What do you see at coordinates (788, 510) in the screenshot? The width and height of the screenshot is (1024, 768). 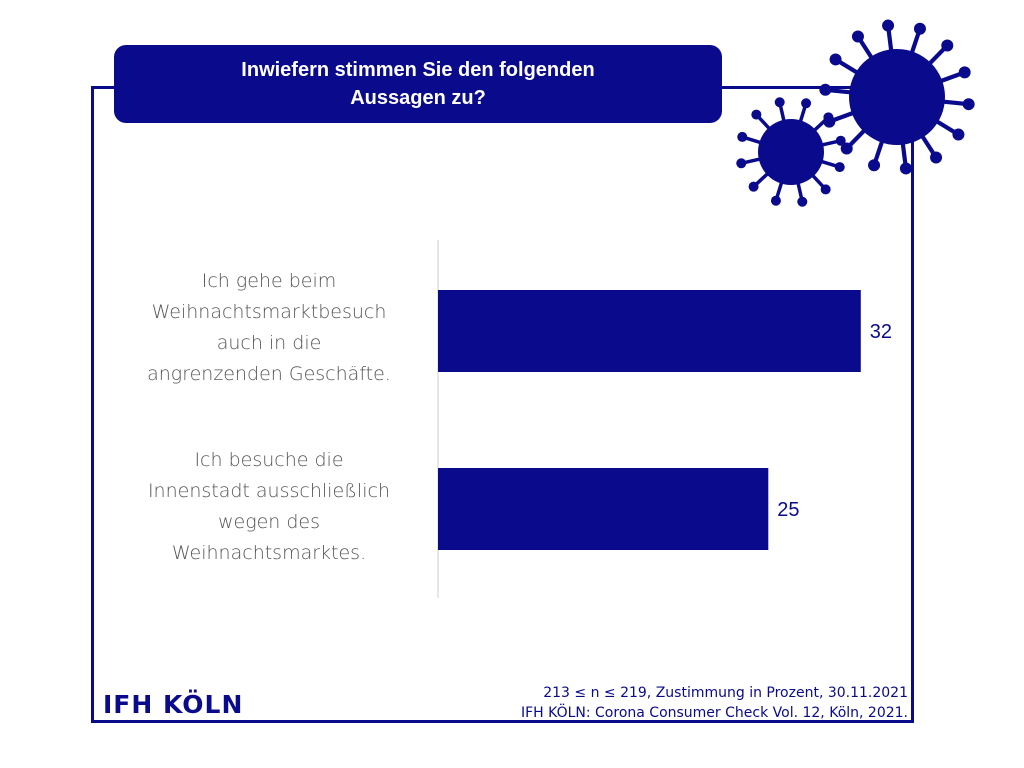 I see `bar-value-label-2: 25` at bounding box center [788, 510].